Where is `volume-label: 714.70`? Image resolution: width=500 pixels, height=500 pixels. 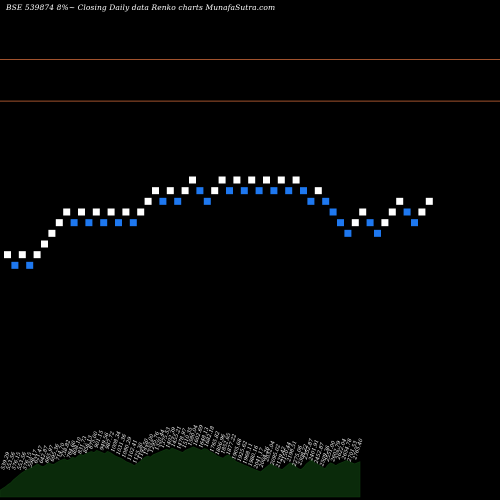
volume-label: 714.70 is located at coordinates (61, 452).